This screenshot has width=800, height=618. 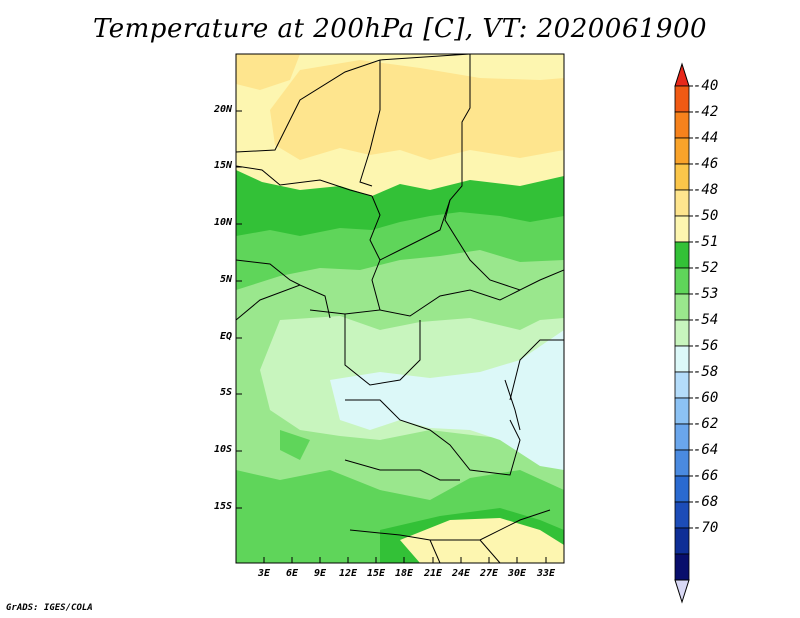 What do you see at coordinates (546, 573) in the screenshot?
I see `longitude-label: 33E` at bounding box center [546, 573].